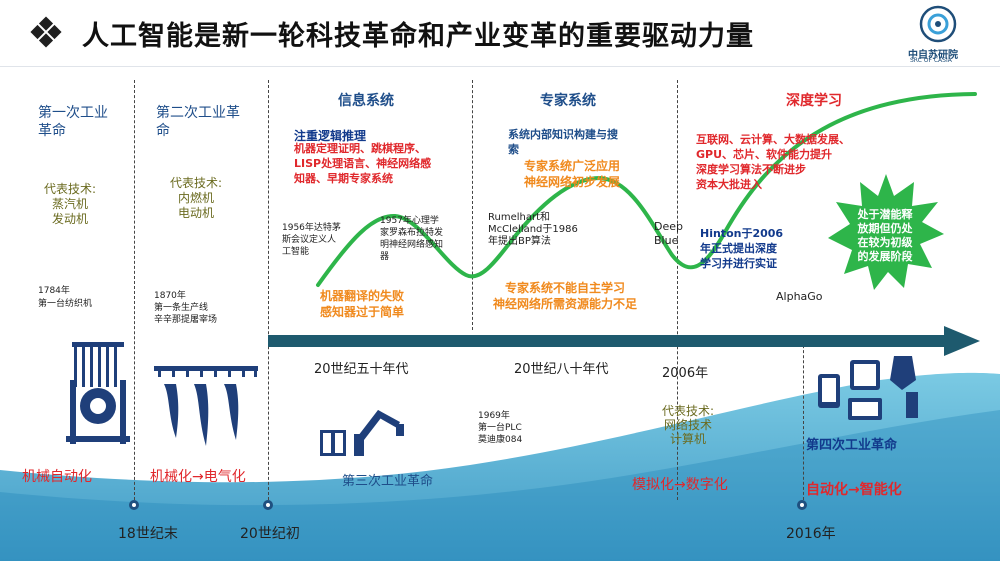  What do you see at coordinates (198, 122) in the screenshot?
I see `col2-heading: 第二次工业革命` at bounding box center [198, 122].